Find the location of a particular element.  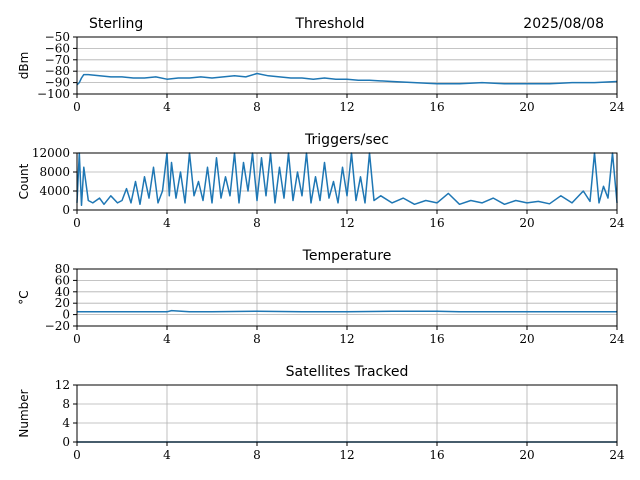

y-axis-label: °C is located at coordinates (24, 297).